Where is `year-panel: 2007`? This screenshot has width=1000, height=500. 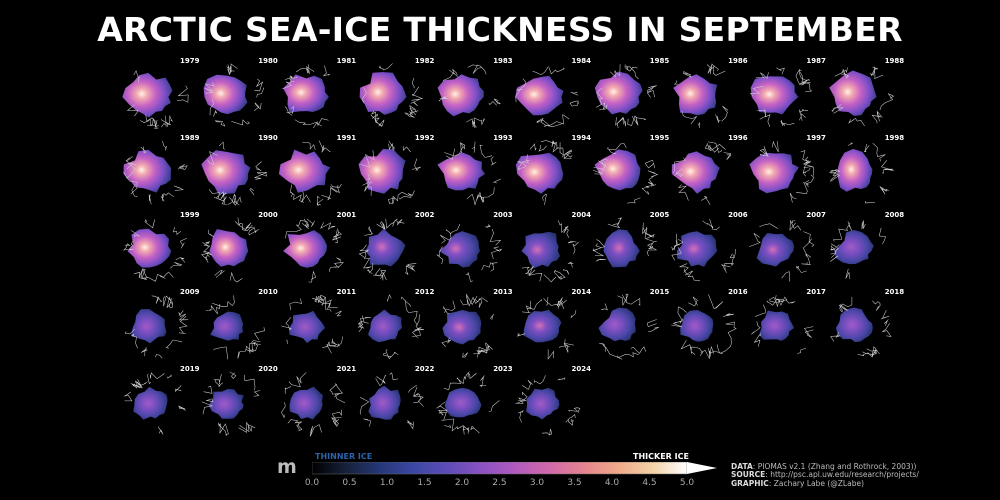
year-panel: 2007 is located at coordinates (786, 248).